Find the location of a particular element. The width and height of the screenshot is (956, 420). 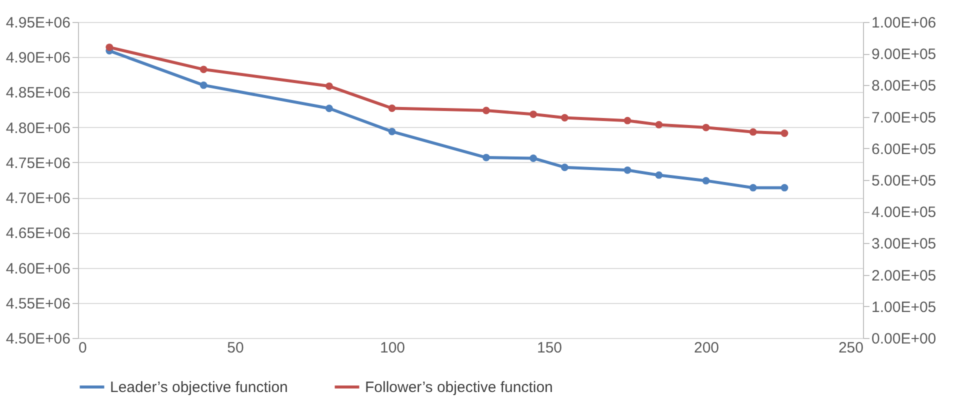

y2-tick-label: 1.00E+06 is located at coordinates (904, 23).